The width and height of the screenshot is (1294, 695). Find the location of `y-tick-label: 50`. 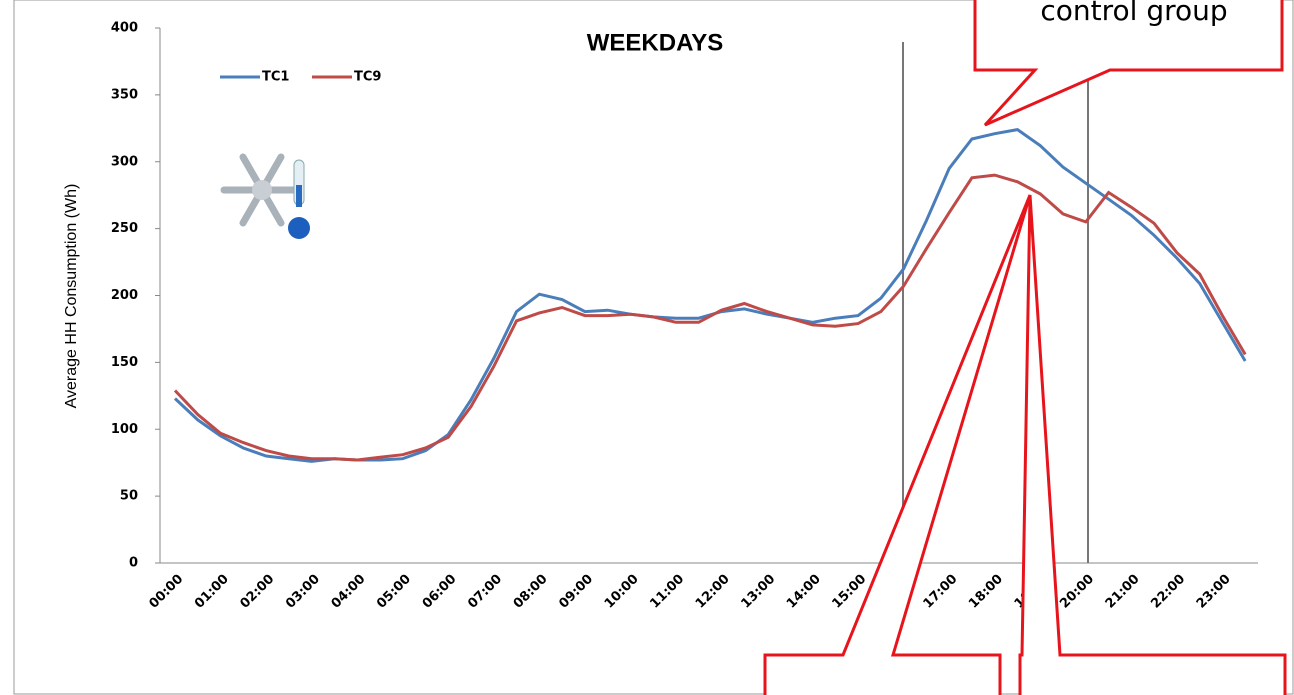

y-tick-label: 50 is located at coordinates (129, 496).